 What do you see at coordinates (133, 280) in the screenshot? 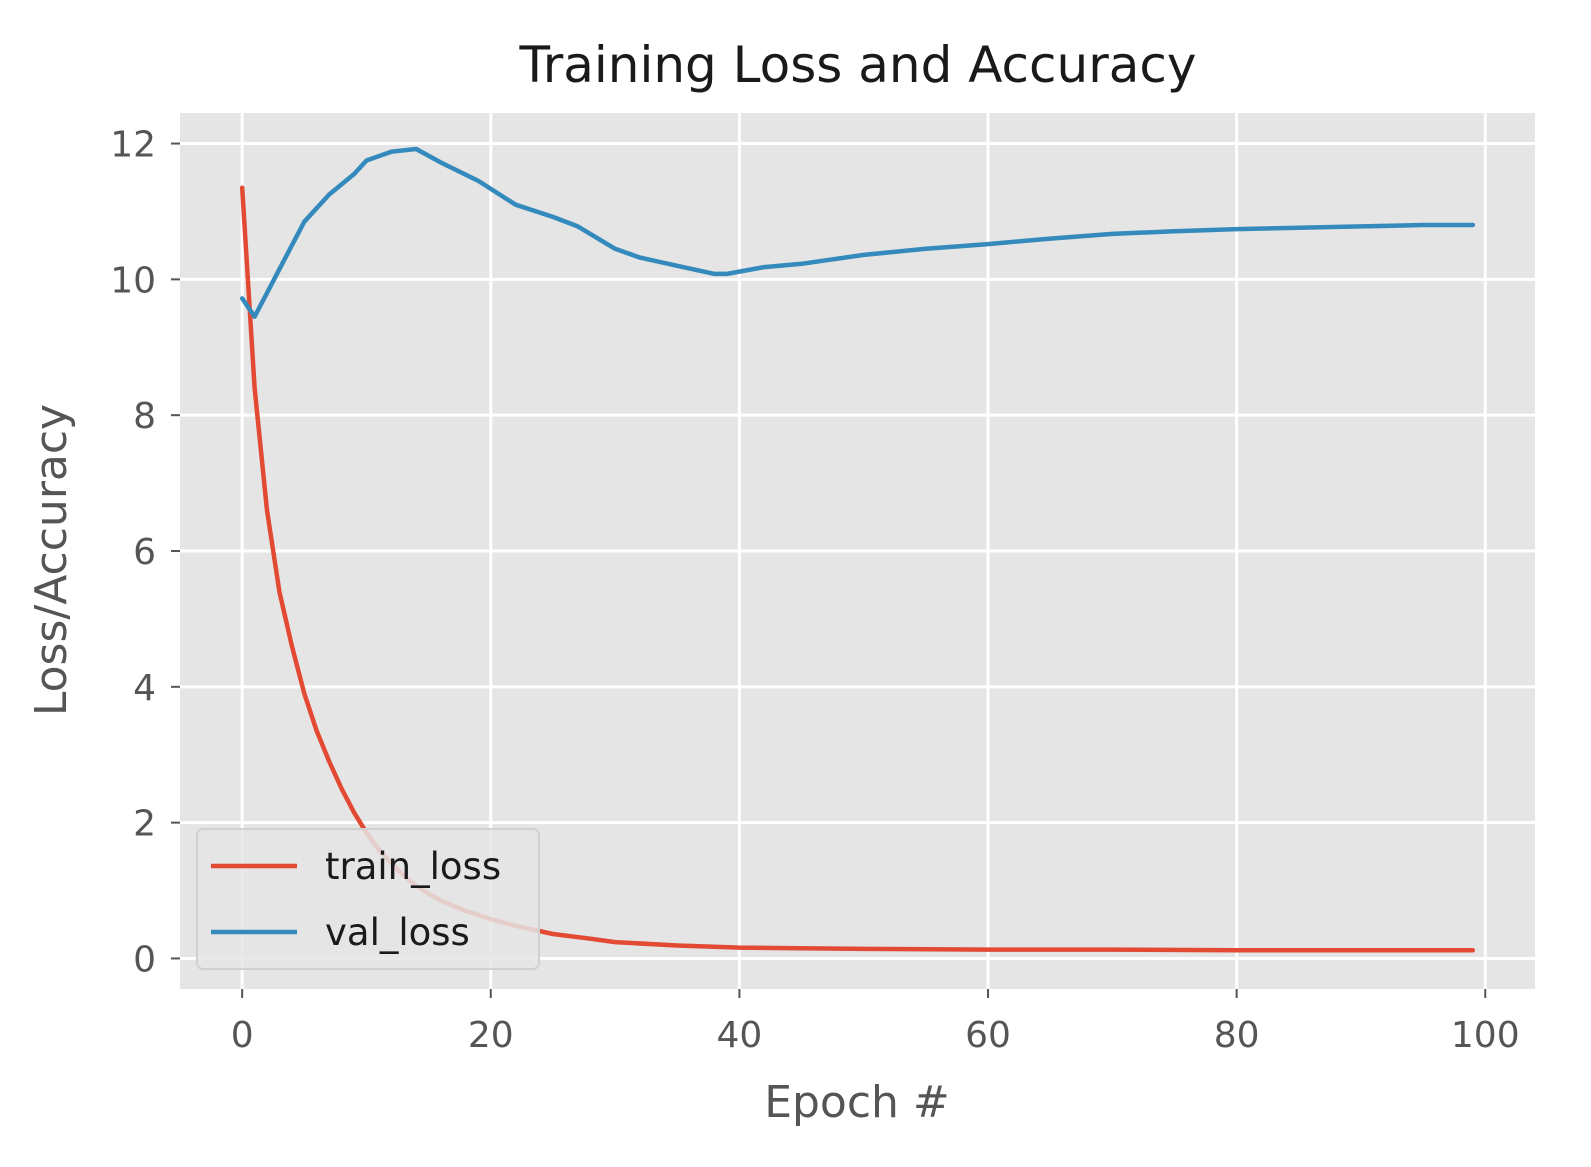
I see `y-tick-label: 10` at bounding box center [133, 280].